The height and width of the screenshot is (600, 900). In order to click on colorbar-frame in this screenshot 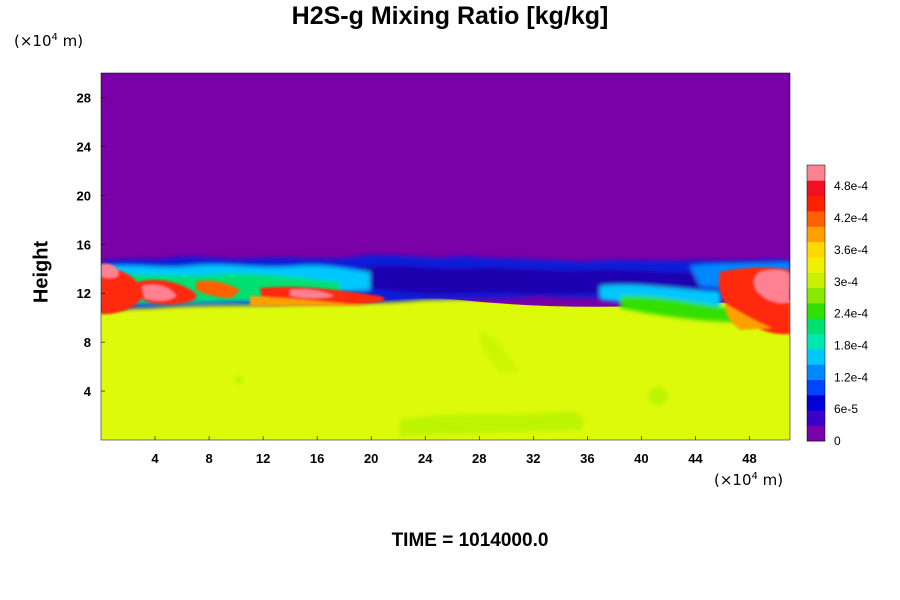, I will do `click(816, 303)`.